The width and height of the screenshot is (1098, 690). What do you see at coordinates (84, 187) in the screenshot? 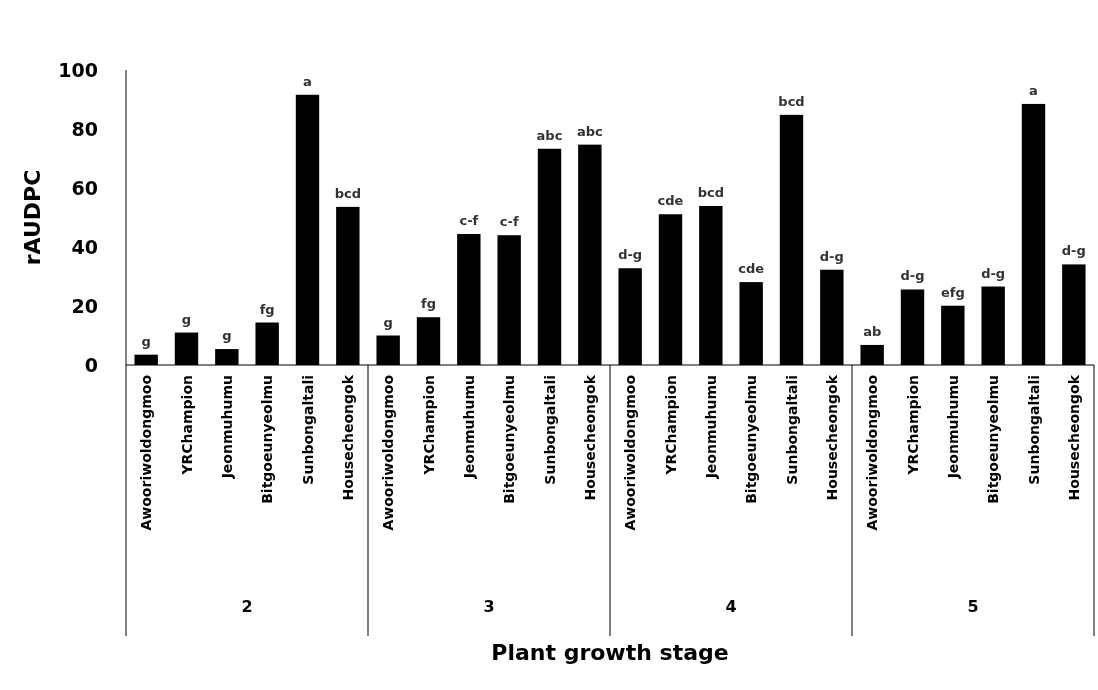
I see `y-tick-label: 60` at bounding box center [84, 187].